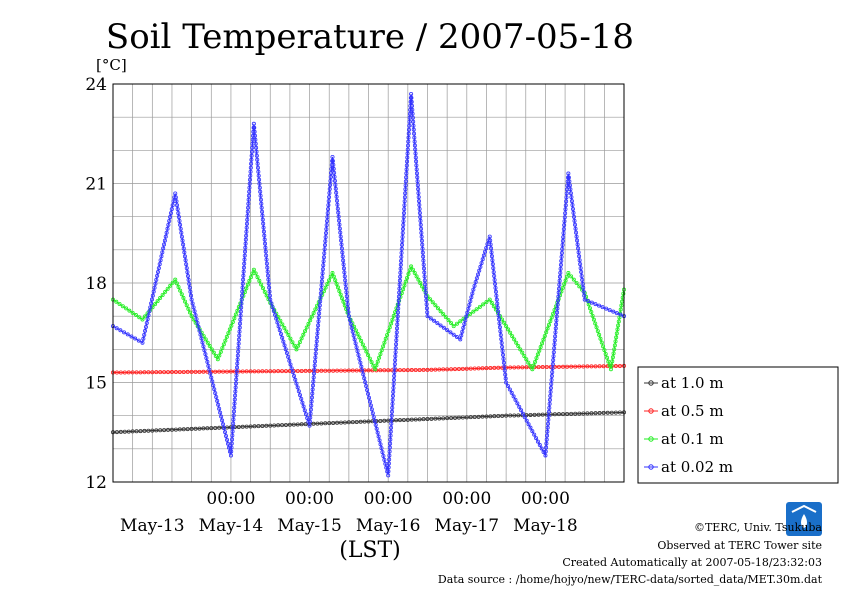 This screenshot has width=842, height=595. Describe the element at coordinates (758, 527) in the screenshot. I see `copyright-credit: ©TERC, Univ. Tsukuba` at that location.